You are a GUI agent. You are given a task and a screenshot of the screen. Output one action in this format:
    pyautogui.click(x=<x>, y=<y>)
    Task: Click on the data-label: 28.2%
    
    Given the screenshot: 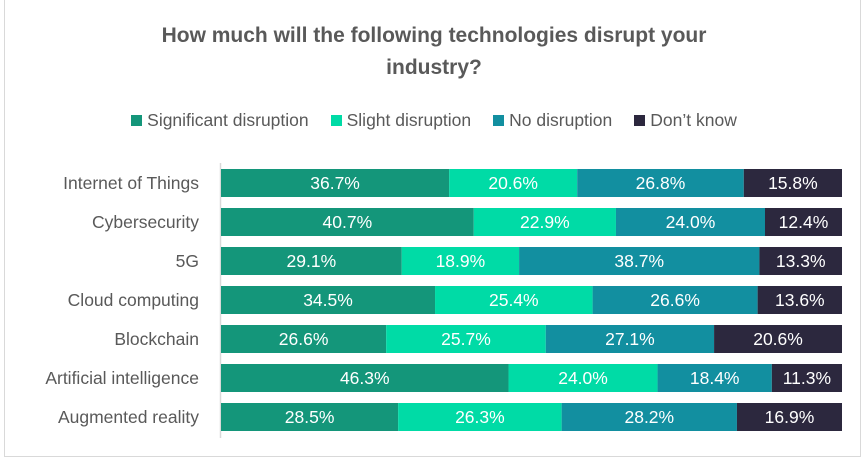 What is the action you would take?
    pyautogui.click(x=649, y=417)
    